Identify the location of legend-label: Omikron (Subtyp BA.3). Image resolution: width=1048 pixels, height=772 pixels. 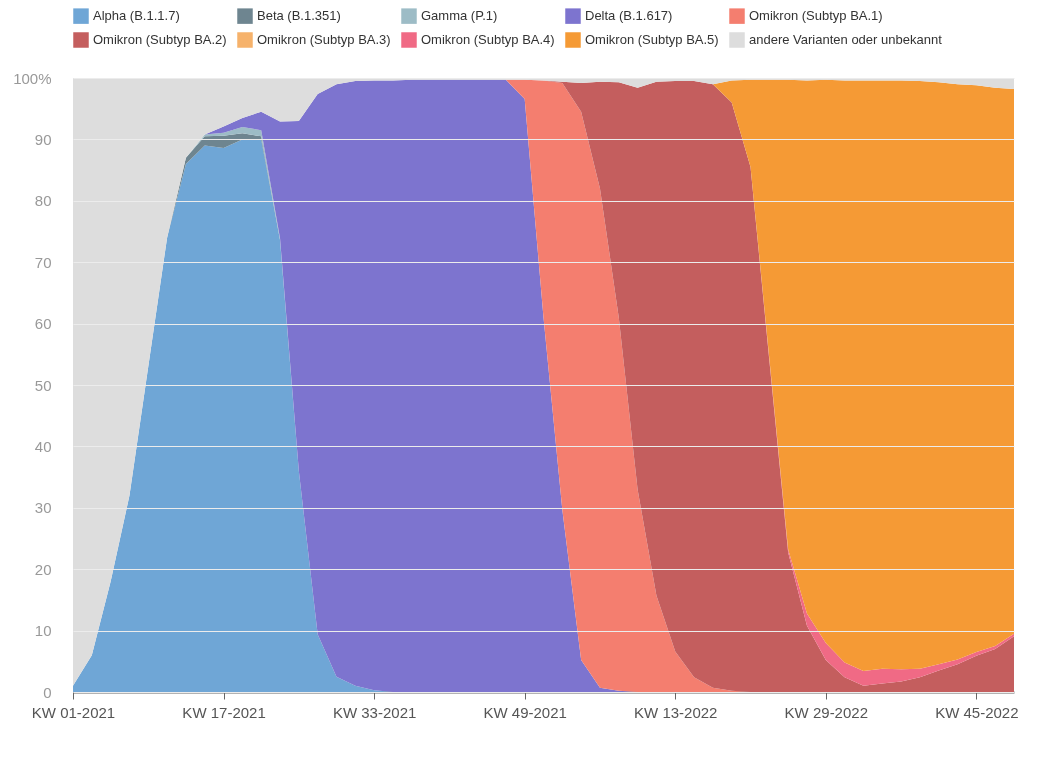
(324, 39).